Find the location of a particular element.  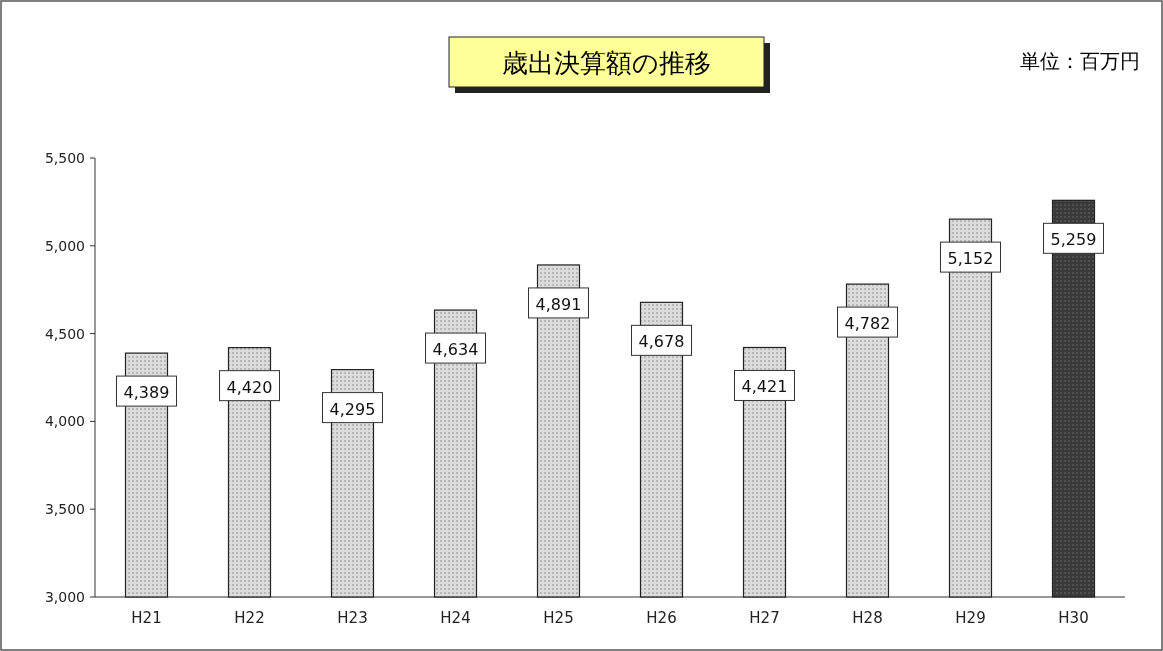

y-tick-label: 3,000 is located at coordinates (64, 597).